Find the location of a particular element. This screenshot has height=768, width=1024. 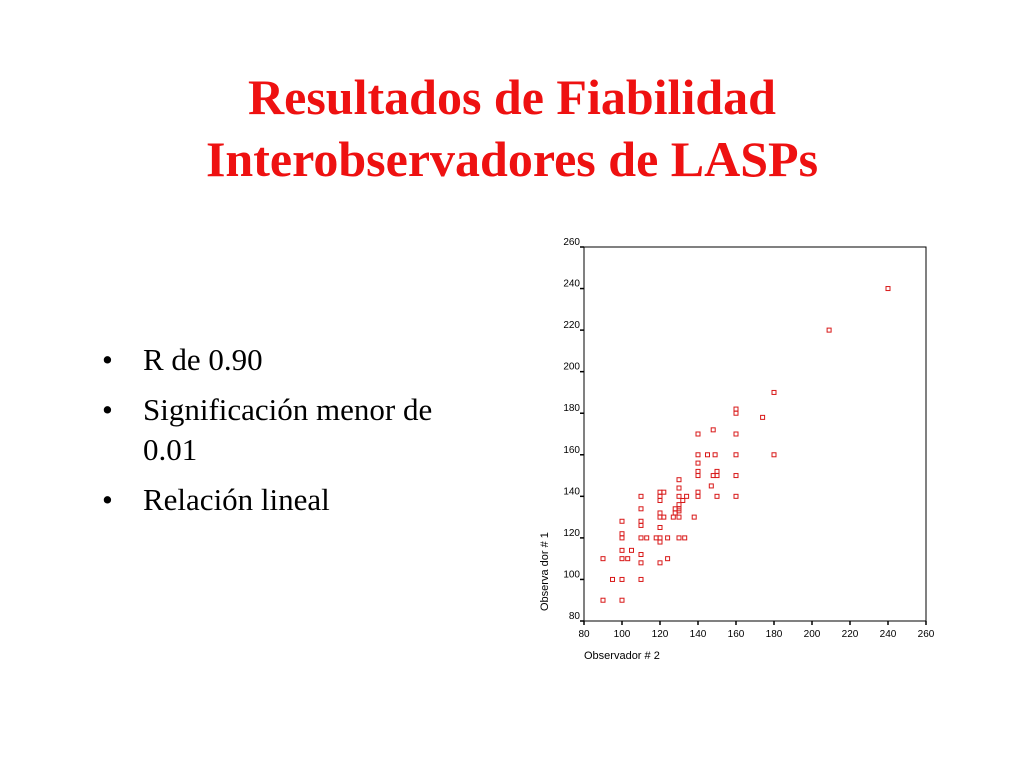

y-tick-label: 160 is located at coordinates (571, 450).